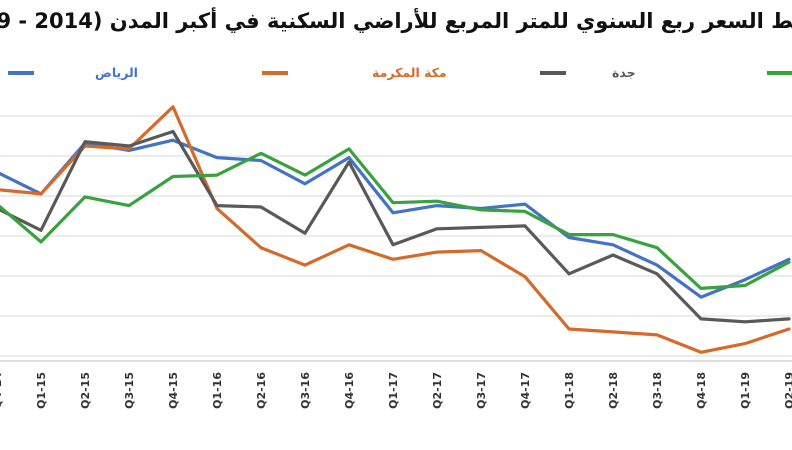  I want to click on x-tick-label: Q2-17, so click(437, 390).